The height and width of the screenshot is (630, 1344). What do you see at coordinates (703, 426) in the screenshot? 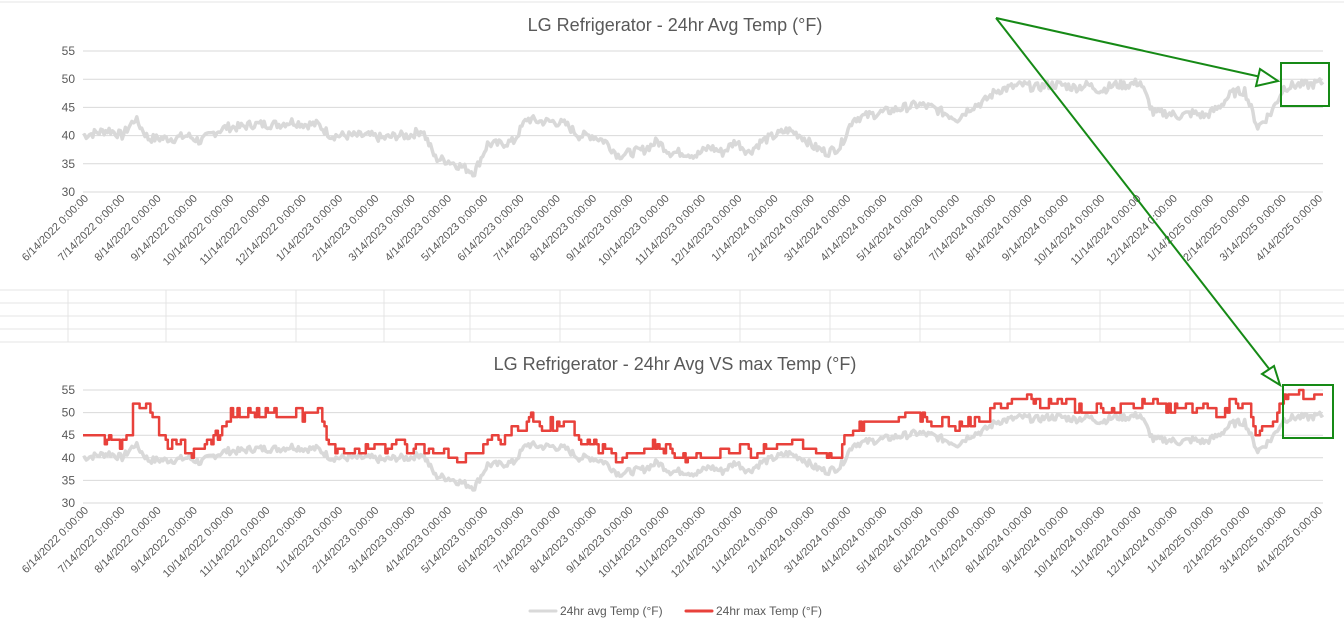
I see `series-line-max` at bounding box center [703, 426].